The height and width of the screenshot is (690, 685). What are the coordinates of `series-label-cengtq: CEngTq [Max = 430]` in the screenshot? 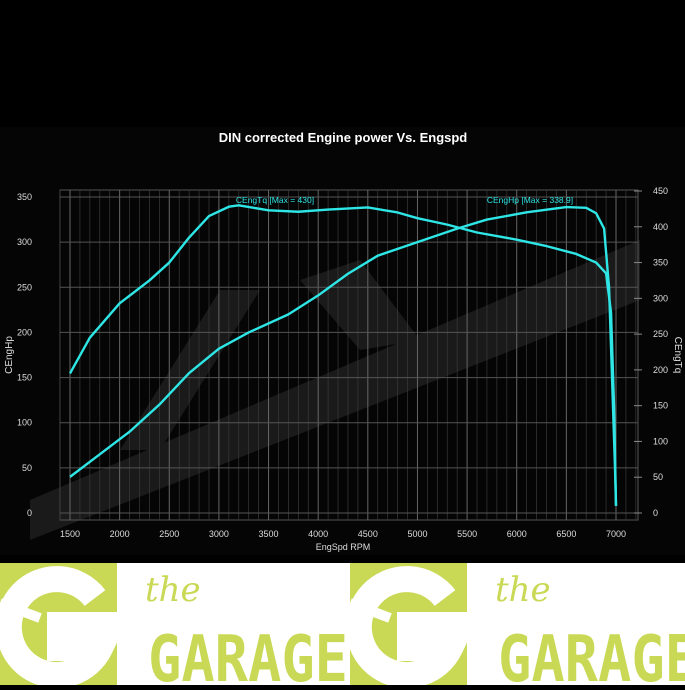 It's located at (275, 200).